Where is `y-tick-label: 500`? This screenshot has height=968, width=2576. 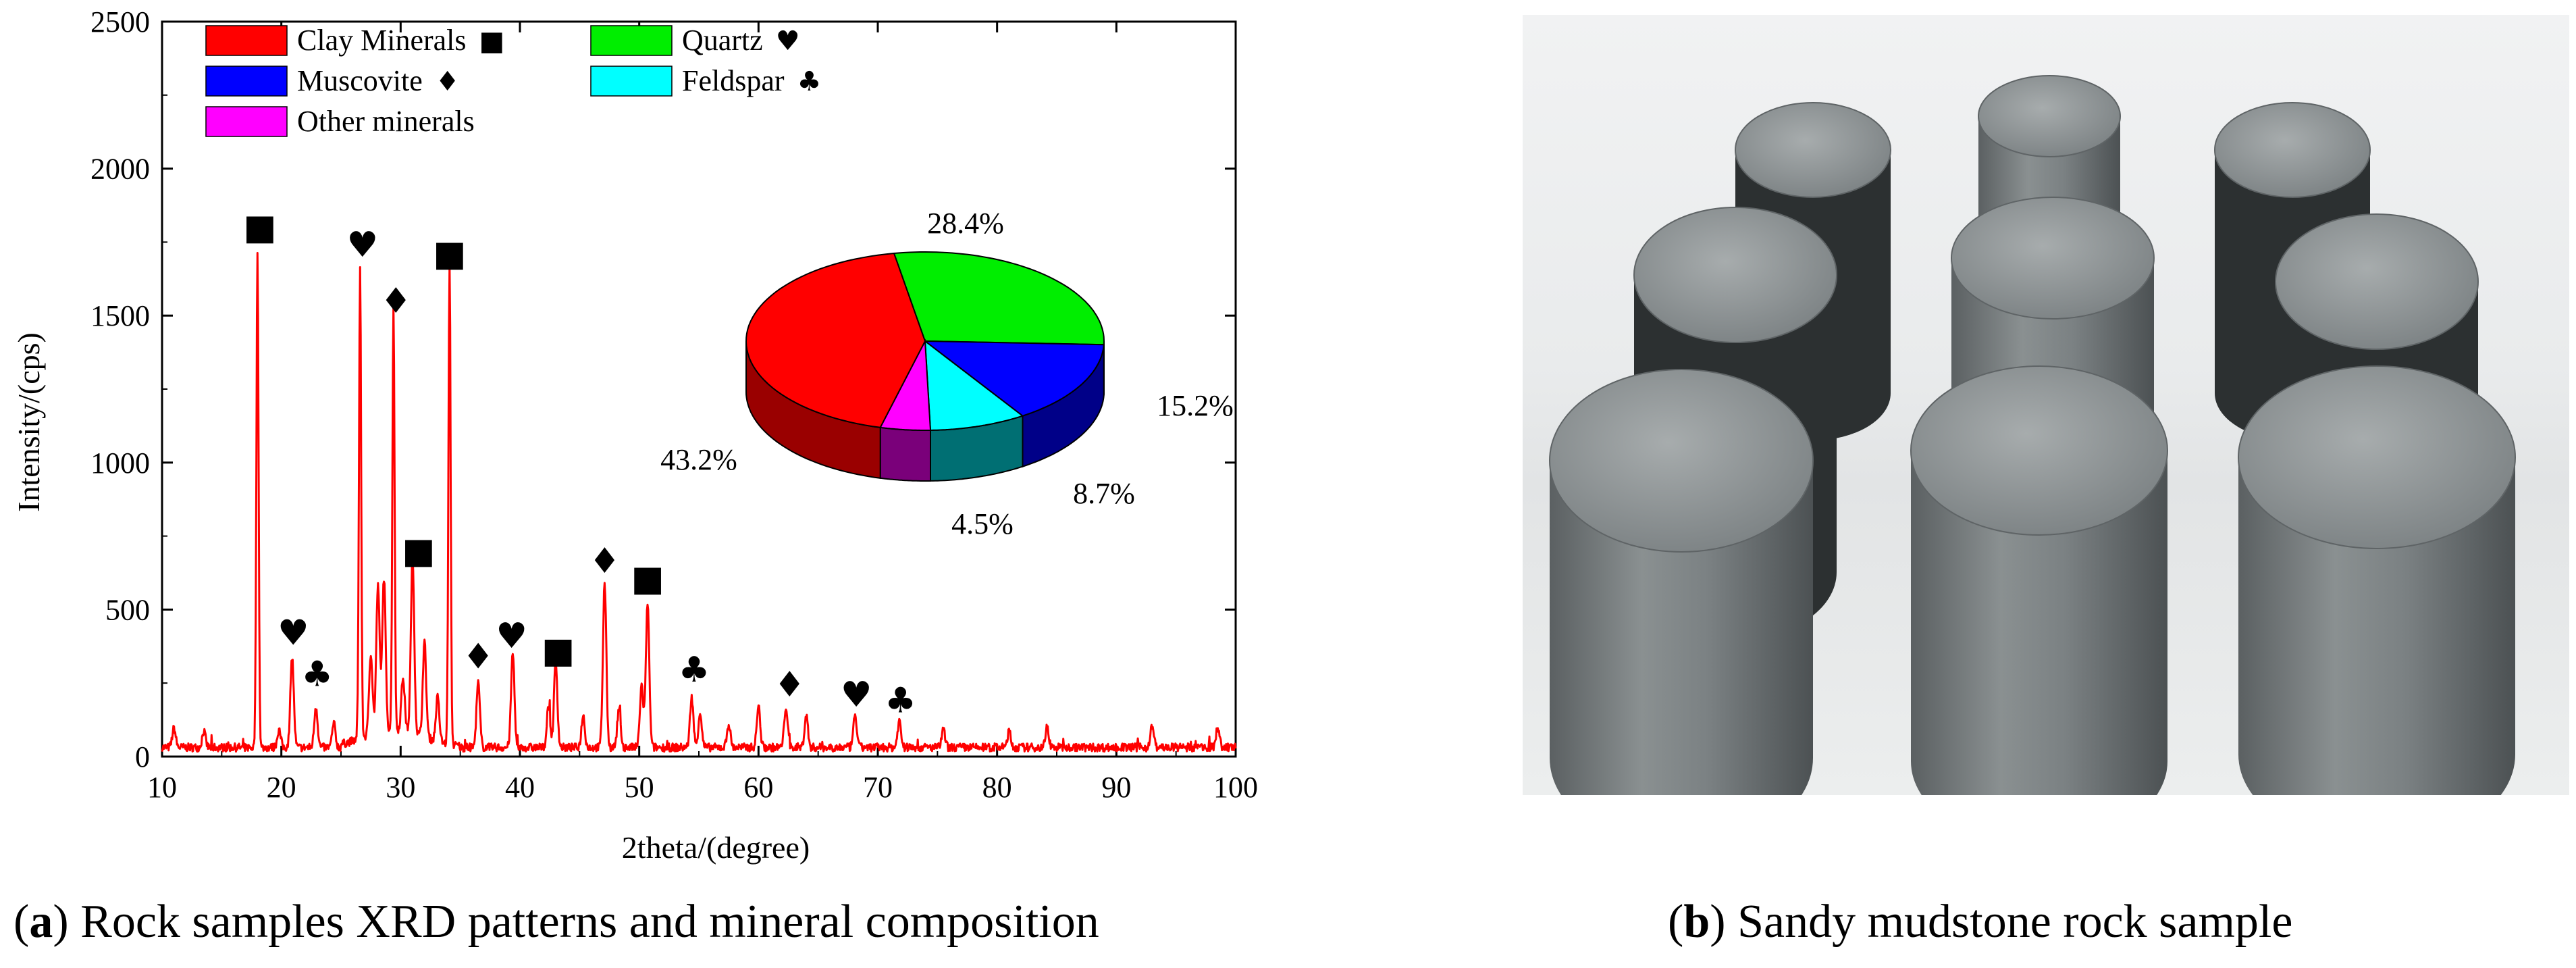 y-tick-label: 500 is located at coordinates (127, 609).